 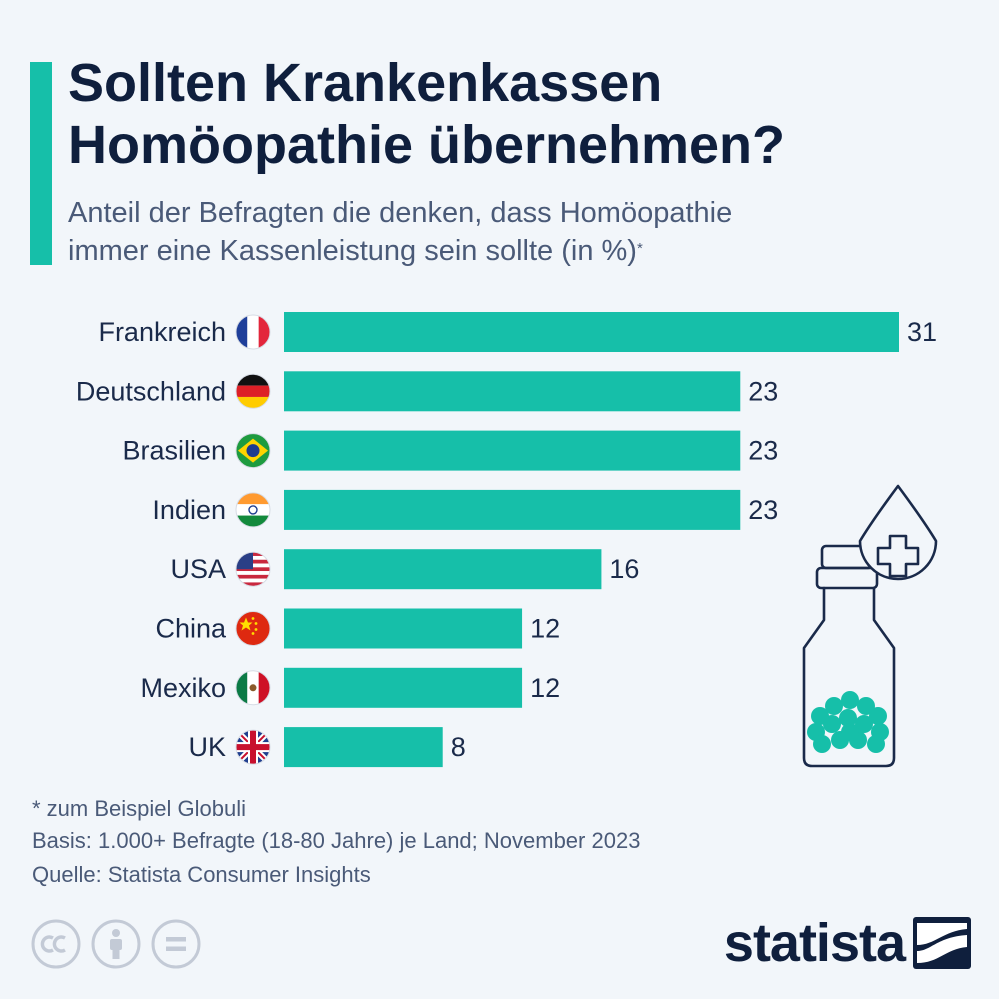 I want to click on bar-row: China 12, so click(x=357, y=628).